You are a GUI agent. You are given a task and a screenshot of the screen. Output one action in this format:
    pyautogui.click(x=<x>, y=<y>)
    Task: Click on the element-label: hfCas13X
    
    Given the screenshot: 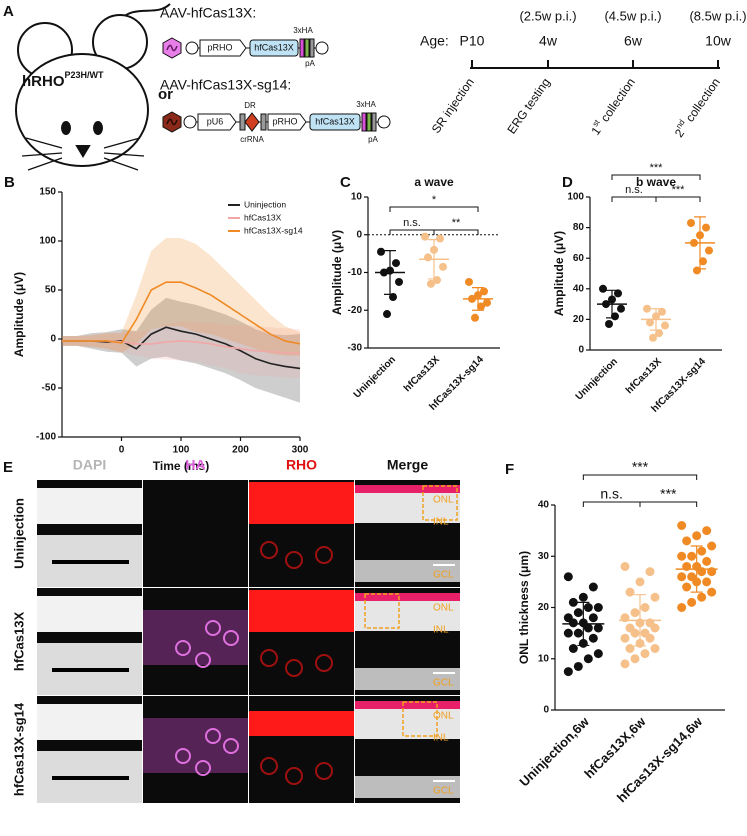 What is the action you would take?
    pyautogui.click(x=274, y=47)
    